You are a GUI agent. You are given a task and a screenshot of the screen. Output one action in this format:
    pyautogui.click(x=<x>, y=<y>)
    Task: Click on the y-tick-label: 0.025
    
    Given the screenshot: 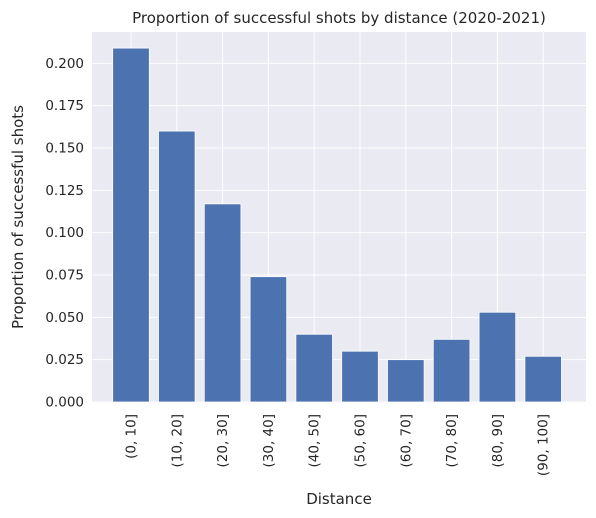 What is the action you would take?
    pyautogui.click(x=64, y=360)
    